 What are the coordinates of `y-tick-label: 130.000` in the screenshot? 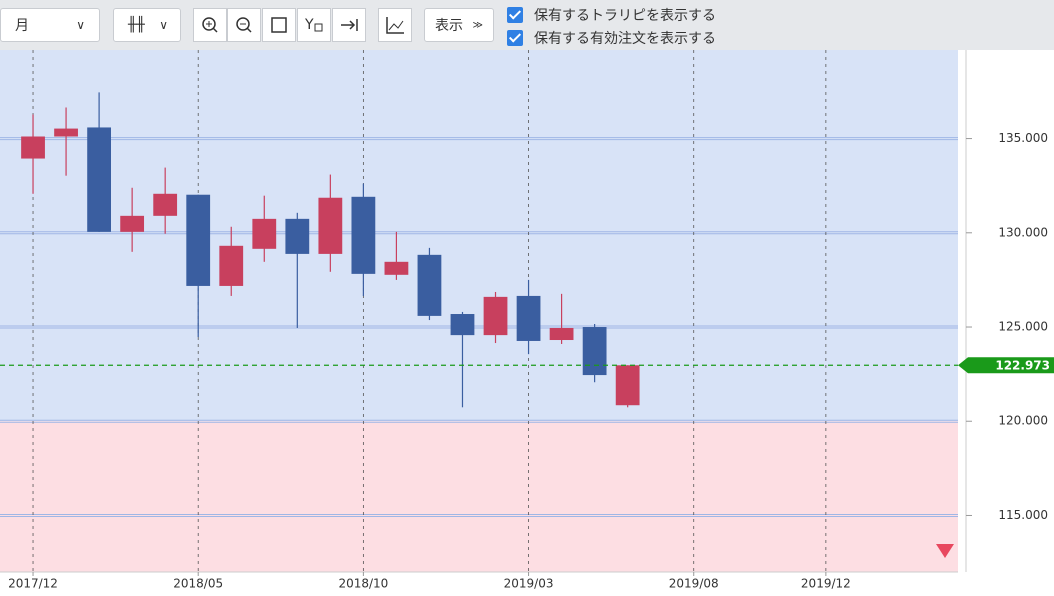 It's located at (1023, 232).